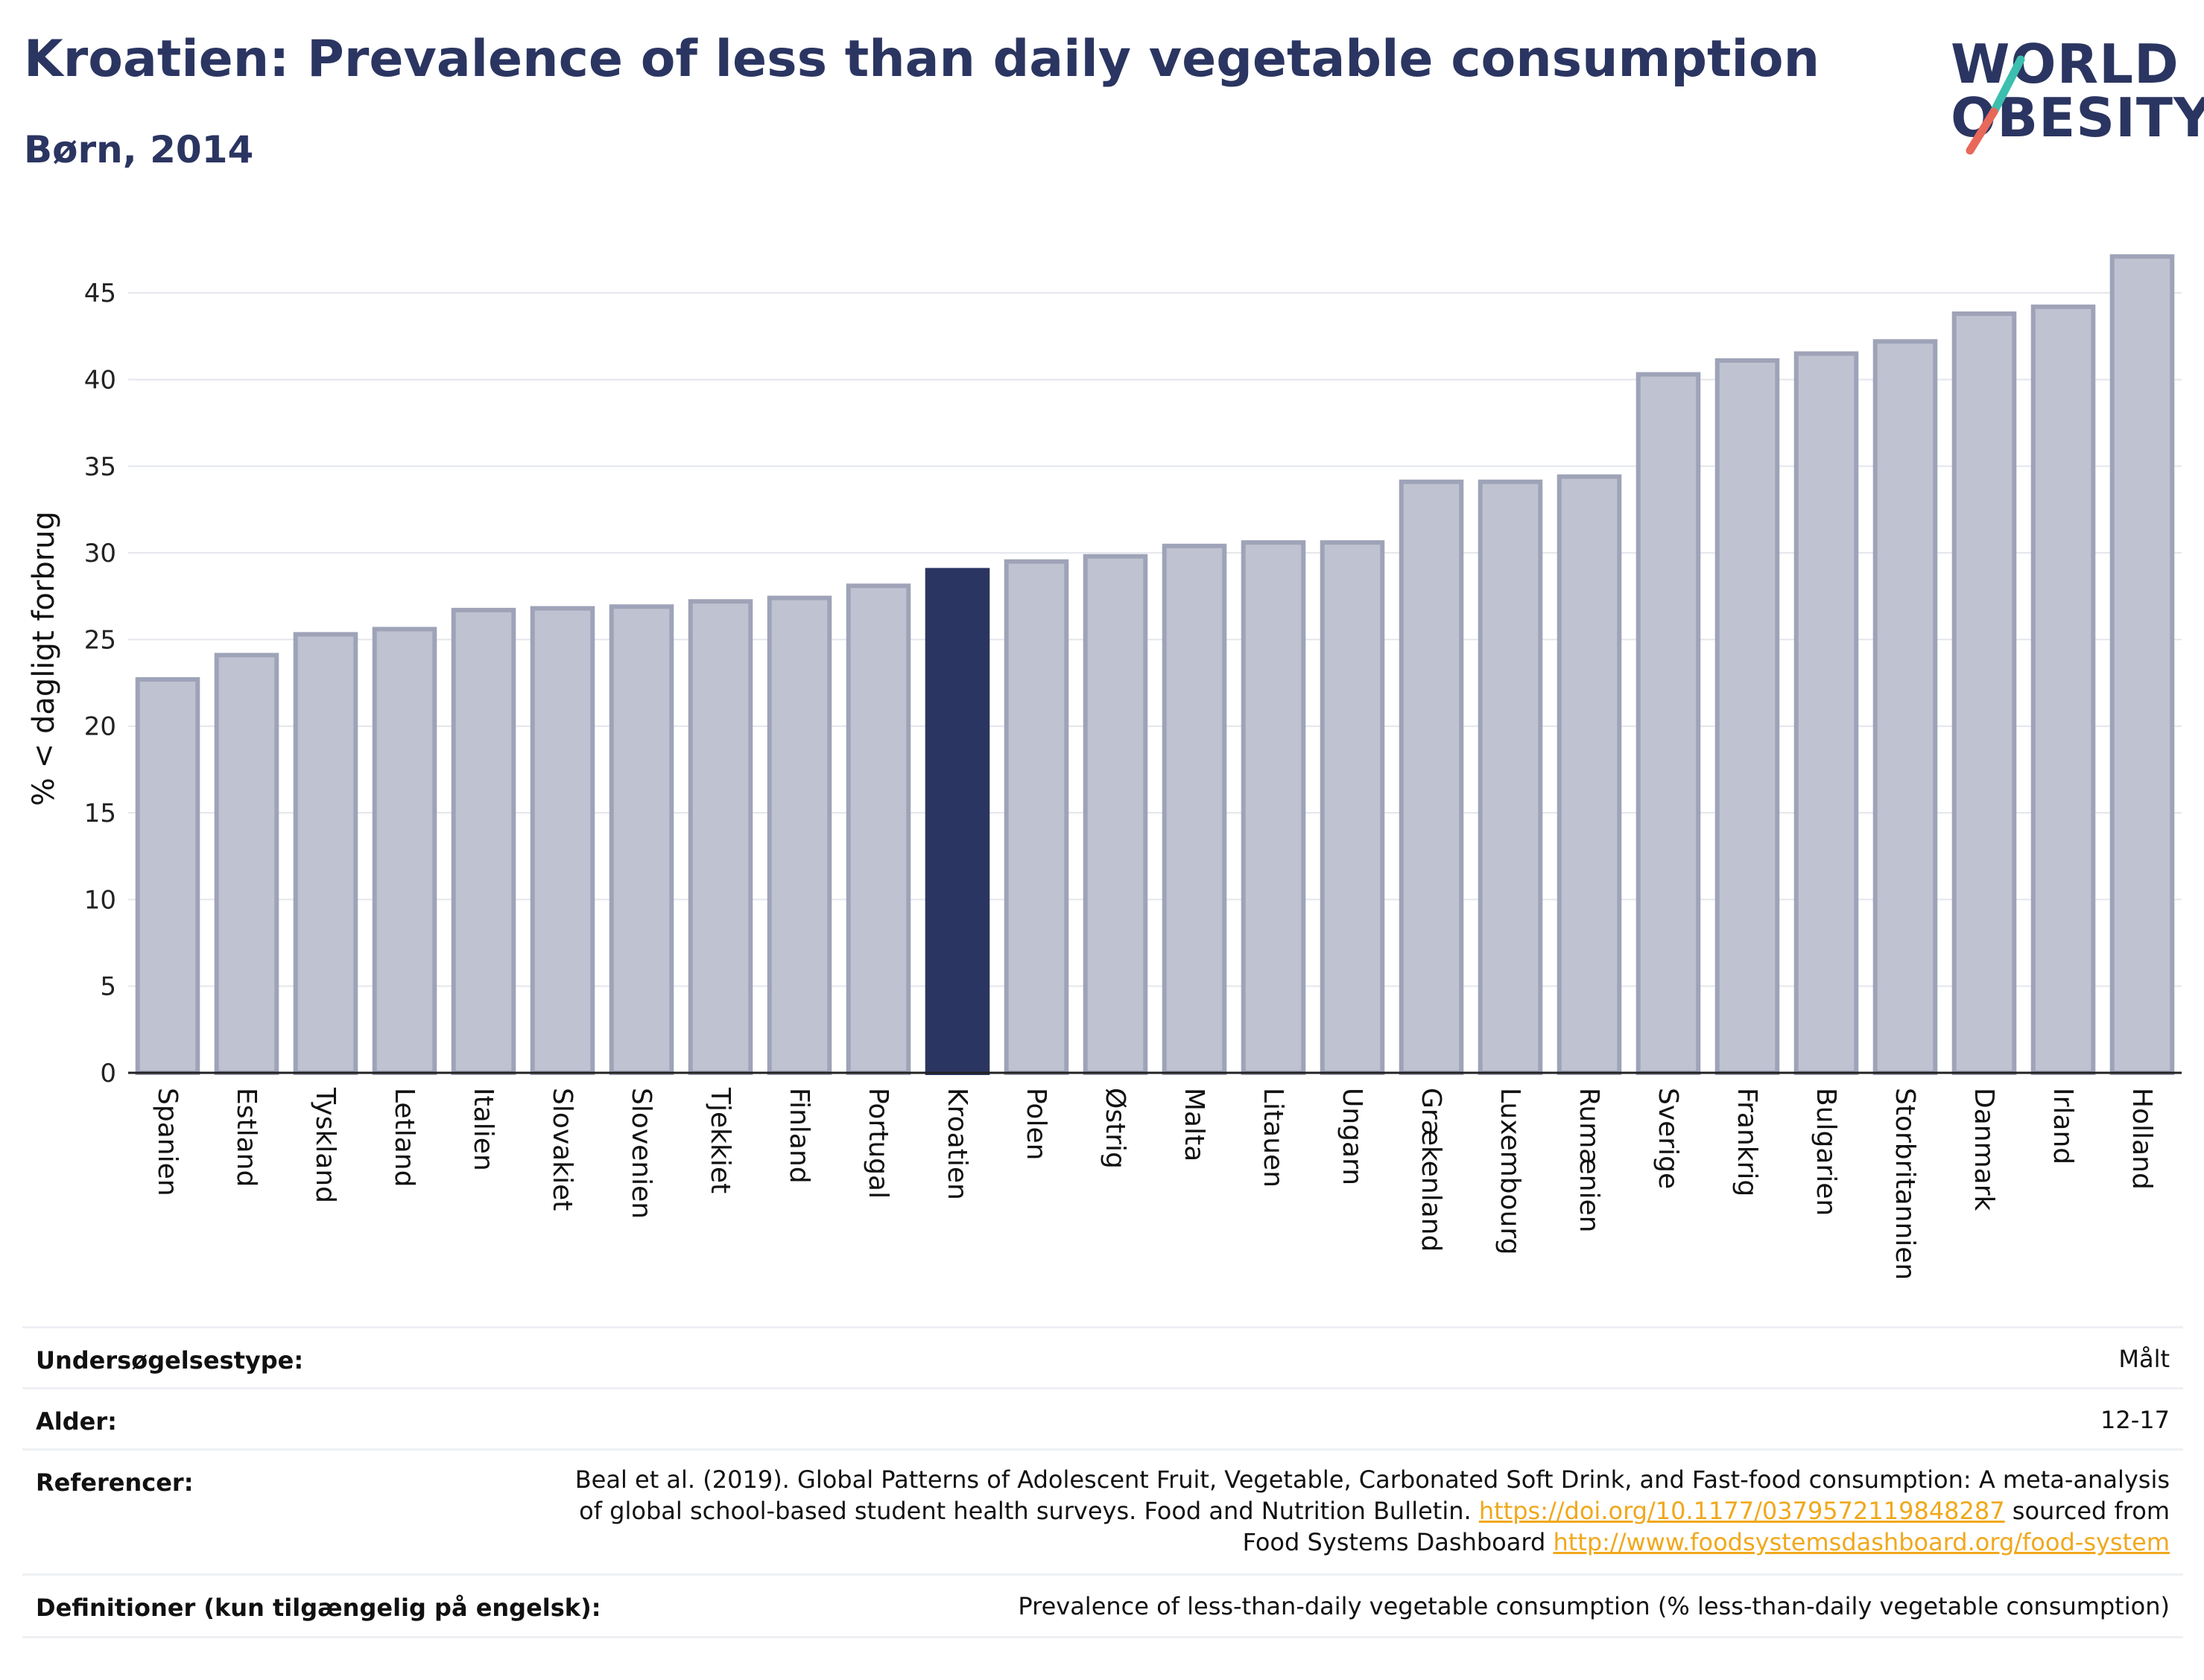 The width and height of the screenshot is (2204, 1680). Describe the element at coordinates (115, 1482) in the screenshot. I see `info-label: Referencer:` at that location.